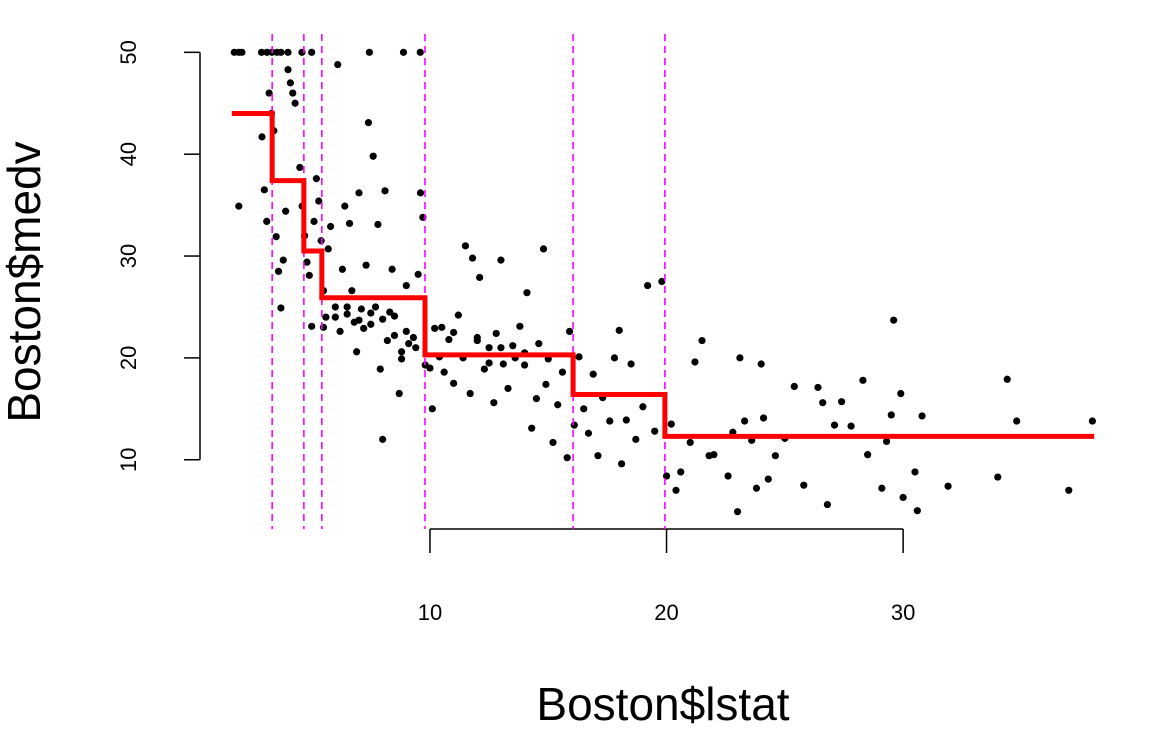 The height and width of the screenshot is (729, 1152). Describe the element at coordinates (903, 612) in the screenshot. I see `x-tick-label: 30` at that location.